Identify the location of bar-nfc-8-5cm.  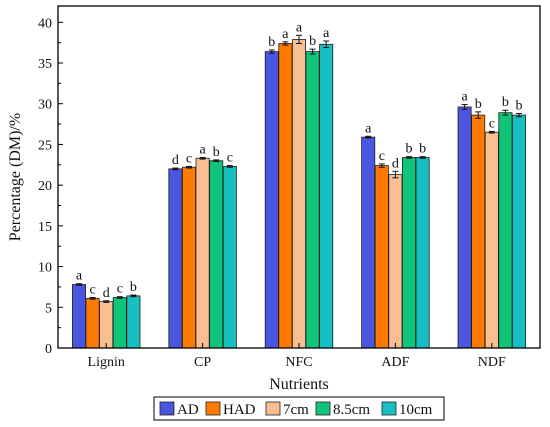
(312, 200).